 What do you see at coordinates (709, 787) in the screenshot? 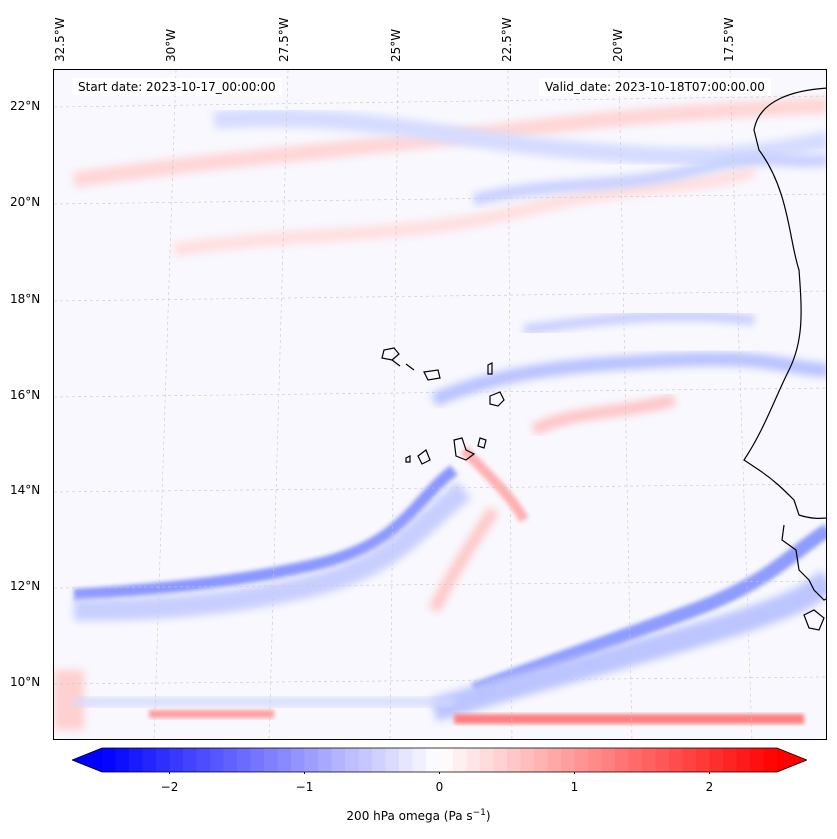
I see `colorbar-tick-label: 2` at bounding box center [709, 787].